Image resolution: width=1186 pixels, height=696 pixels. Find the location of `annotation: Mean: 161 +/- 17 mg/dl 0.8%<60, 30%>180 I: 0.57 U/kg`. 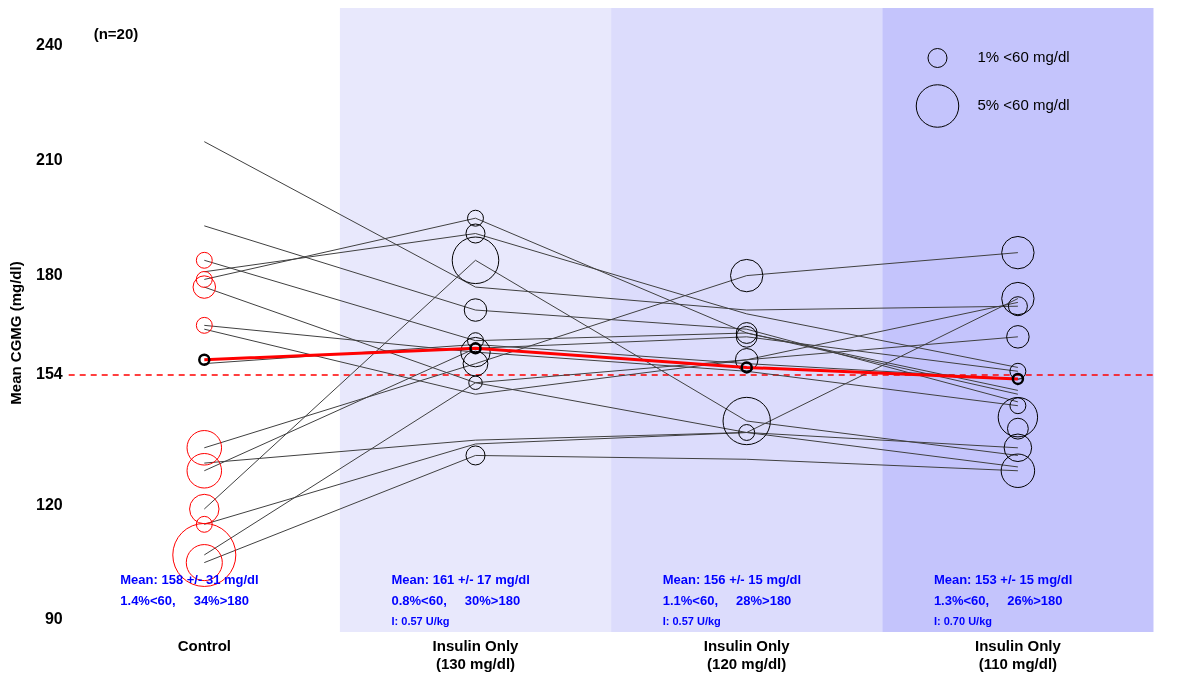

annotation: Mean: 161 +/- 17 mg/dl 0.8%<60, 30%>180 I: 0.57 U/kg is located at coordinates (460, 599).